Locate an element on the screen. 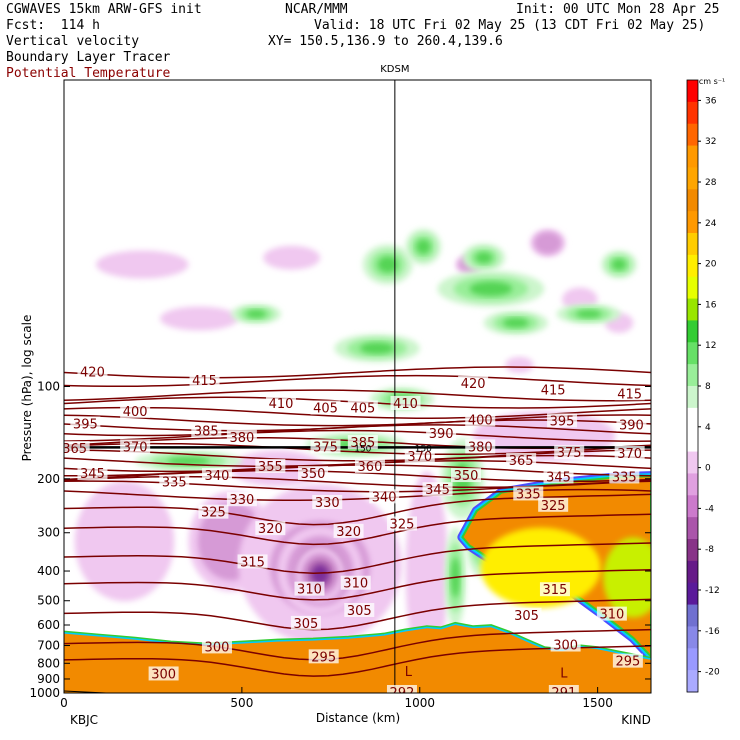 This screenshot has height=740, width=740. theta-label: 410 is located at coordinates (405, 404).